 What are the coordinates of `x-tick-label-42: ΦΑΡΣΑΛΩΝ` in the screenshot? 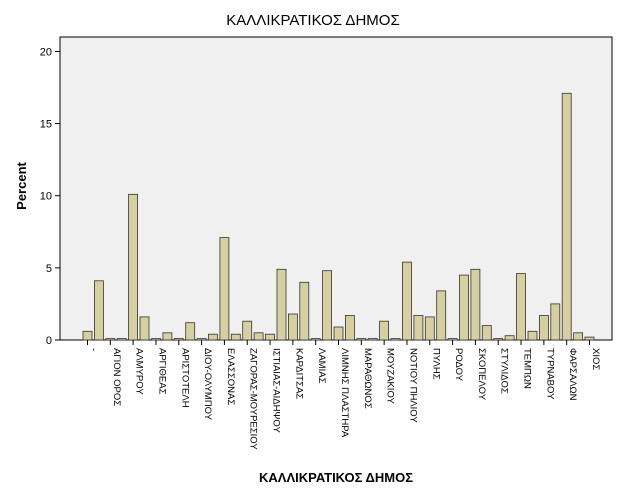 It's located at (572, 374).